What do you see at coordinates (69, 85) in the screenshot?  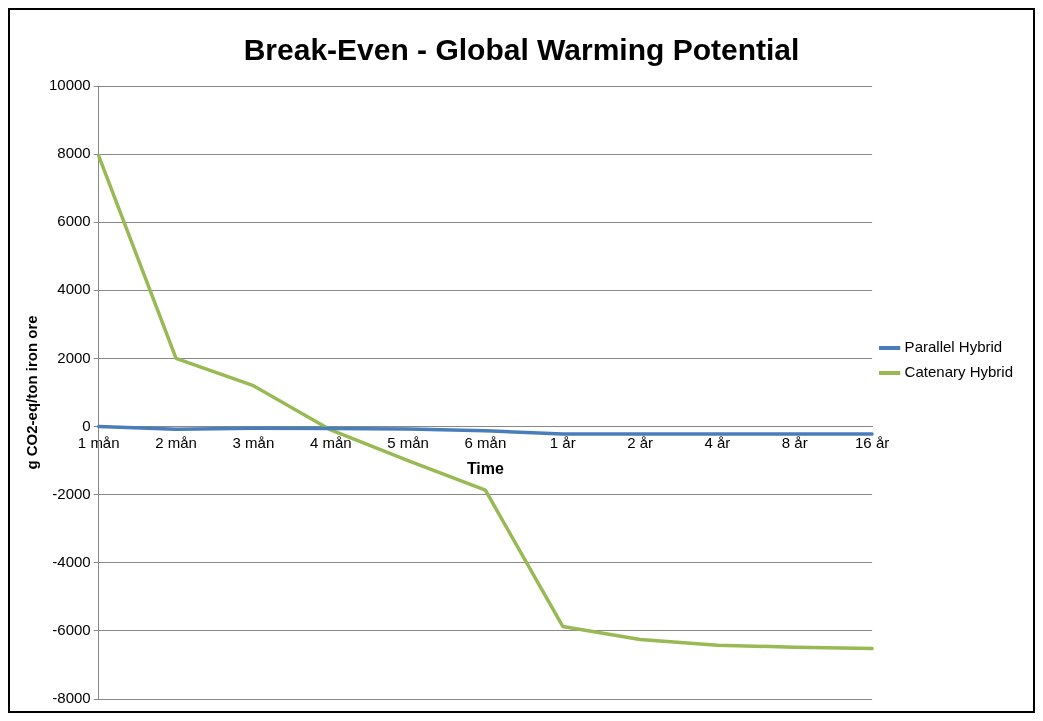 I see `y-tick-label: 10000` at bounding box center [69, 85].